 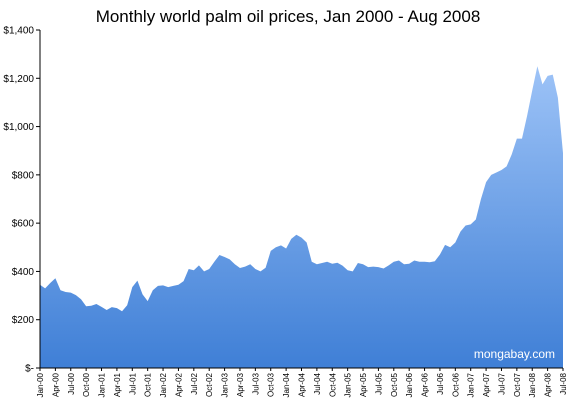 What do you see at coordinates (440, 383) in the screenshot?
I see `x-tick-label: Jul-06` at bounding box center [440, 383].